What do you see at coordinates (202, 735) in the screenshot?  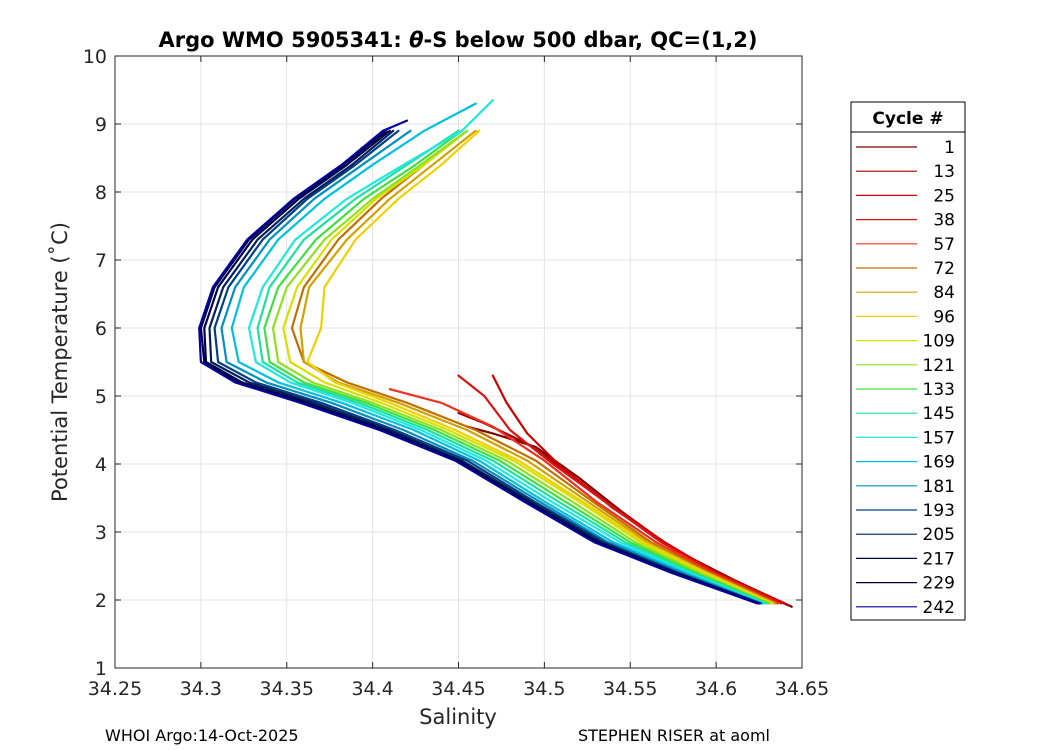 I see `footer-left: WHOI Argo:14-Oct-2025` at bounding box center [202, 735].